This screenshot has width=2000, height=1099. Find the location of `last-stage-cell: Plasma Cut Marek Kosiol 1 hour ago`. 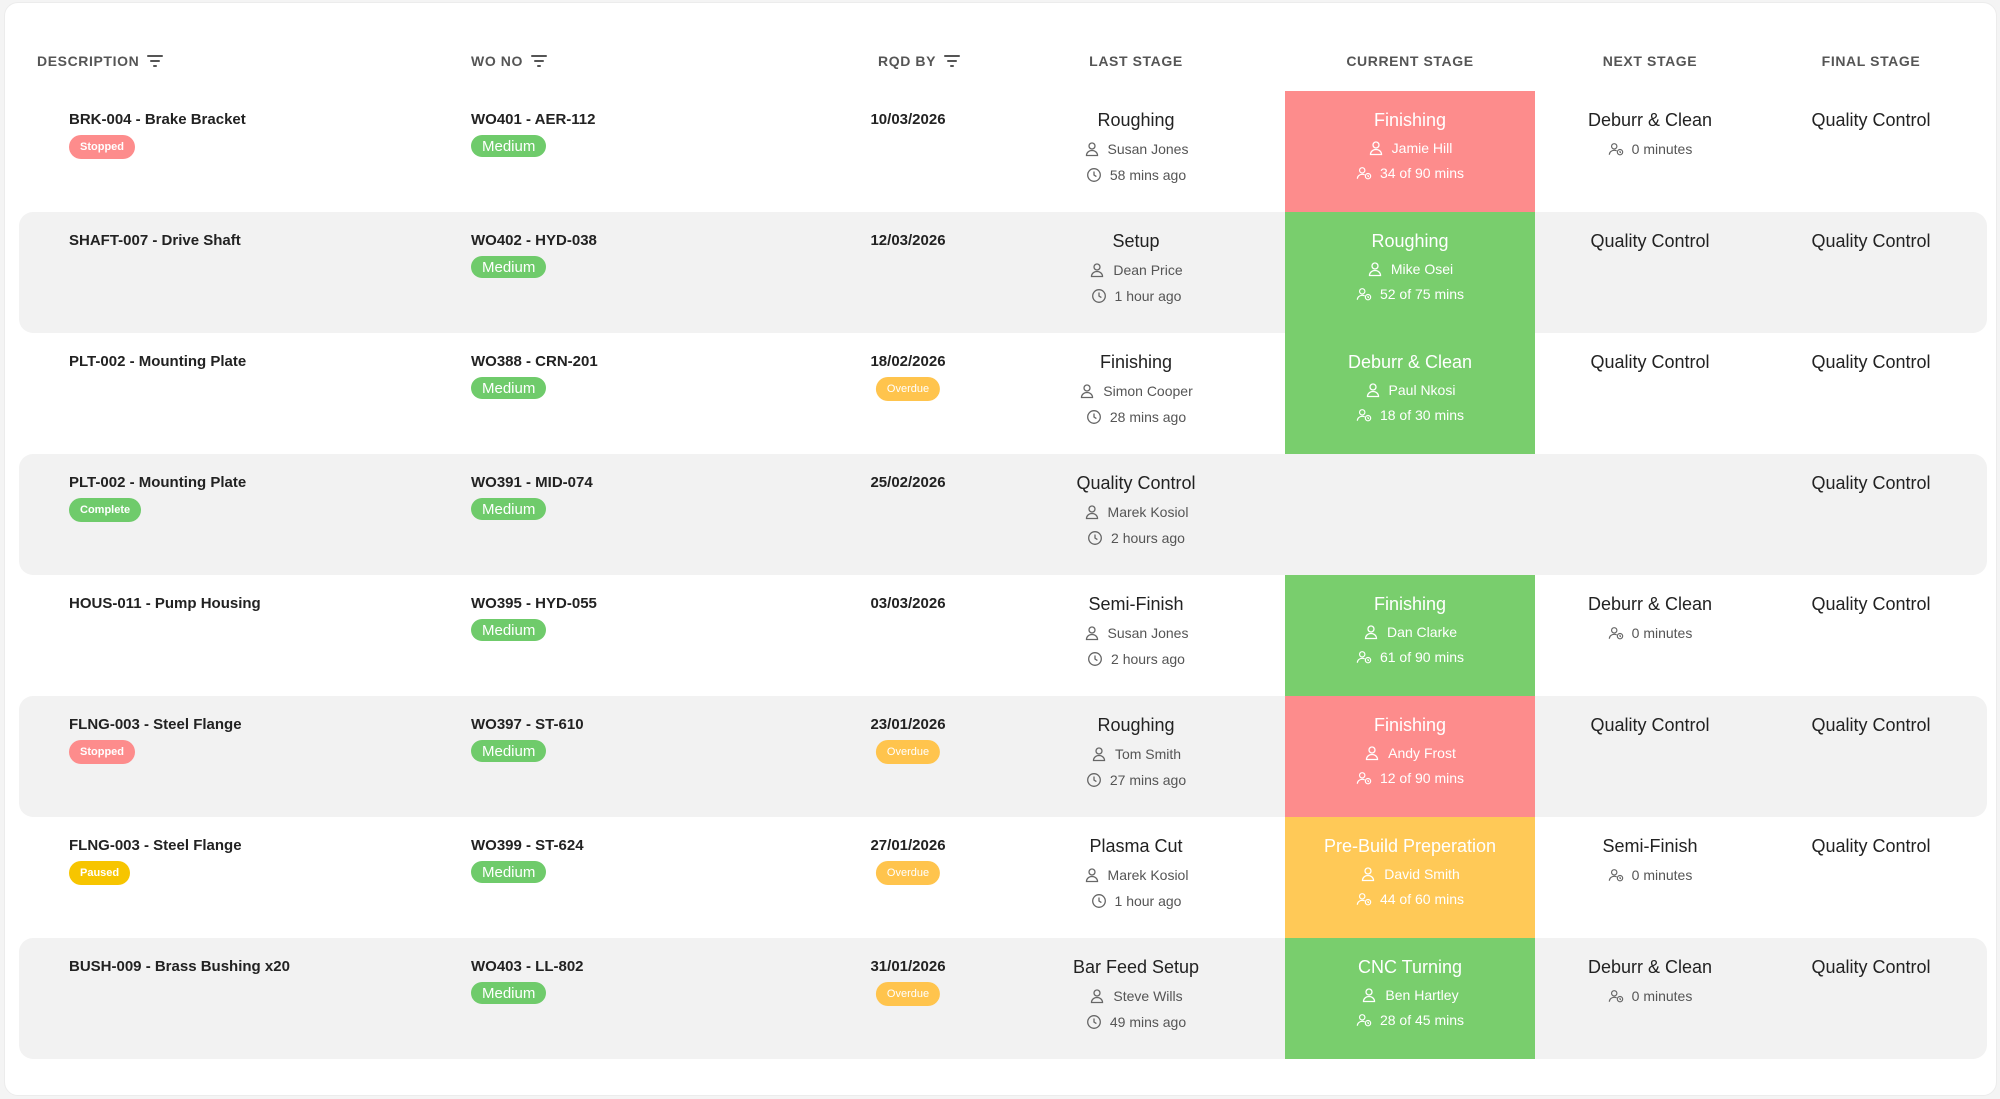

last-stage-cell: Plasma Cut Marek Kosiol 1 hour ago is located at coordinates (1136, 872).